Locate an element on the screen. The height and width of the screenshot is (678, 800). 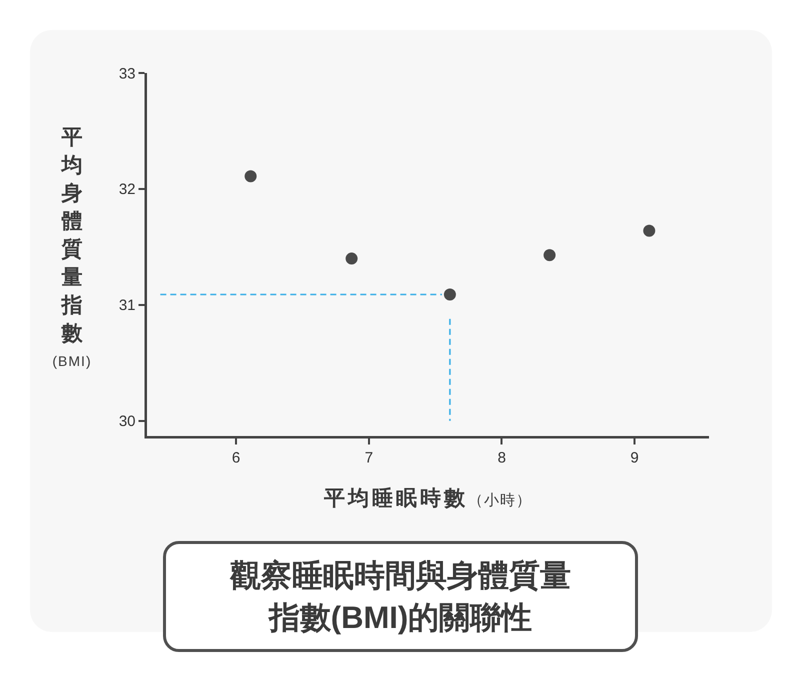
x-tick-label: 9 is located at coordinates (634, 458).